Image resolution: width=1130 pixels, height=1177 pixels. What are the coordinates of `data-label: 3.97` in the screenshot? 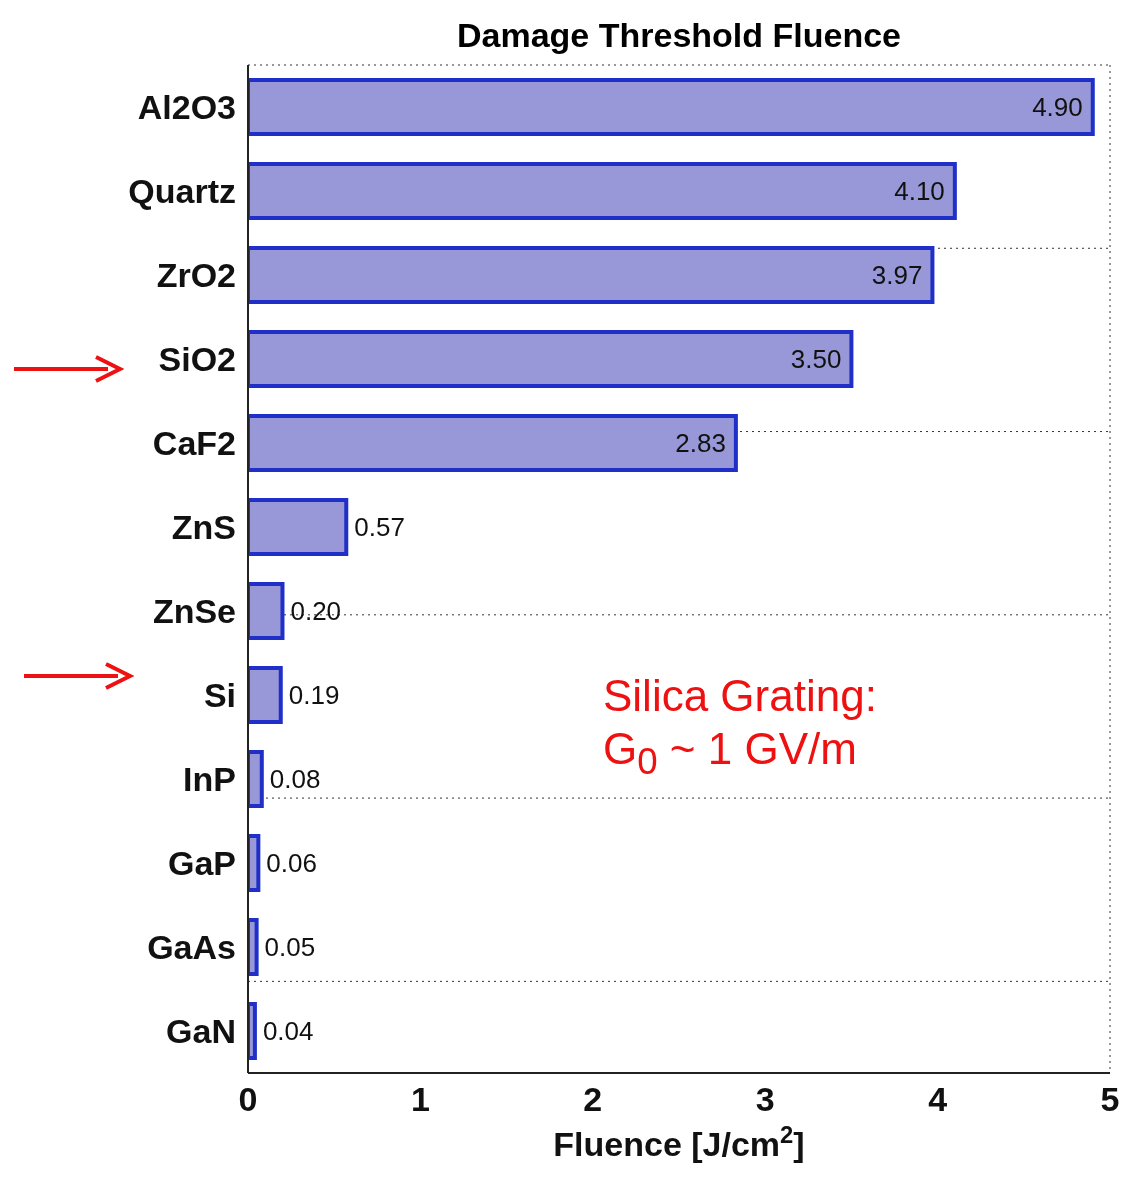 It's located at (897, 275).